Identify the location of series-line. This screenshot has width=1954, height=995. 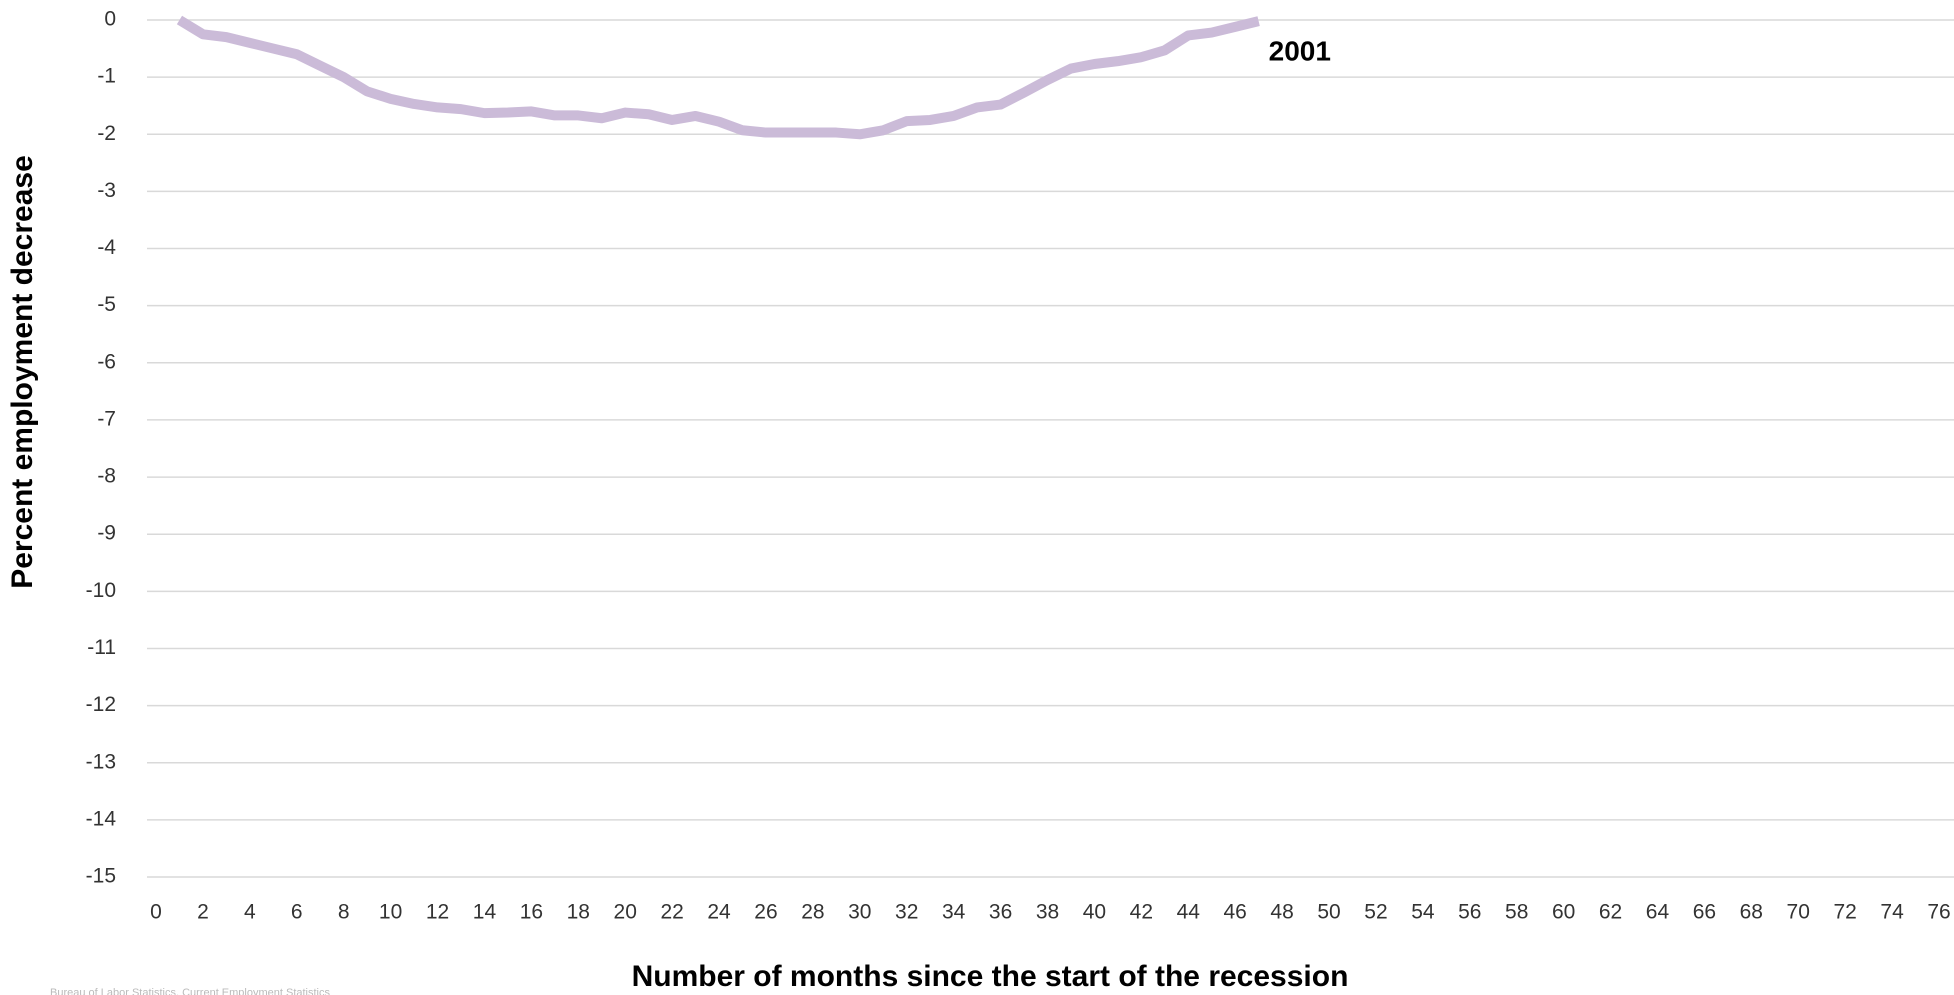
(718, 77).